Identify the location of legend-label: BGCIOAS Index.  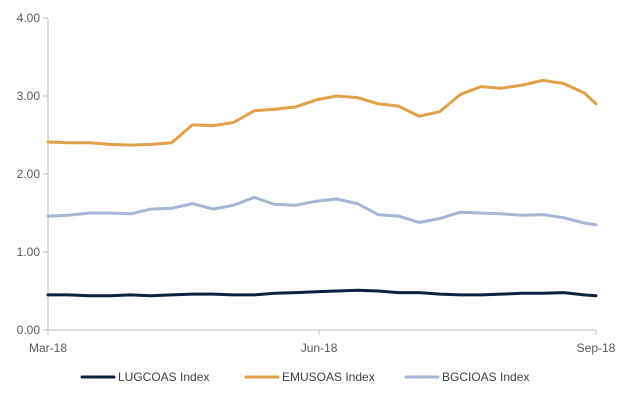
(485, 377).